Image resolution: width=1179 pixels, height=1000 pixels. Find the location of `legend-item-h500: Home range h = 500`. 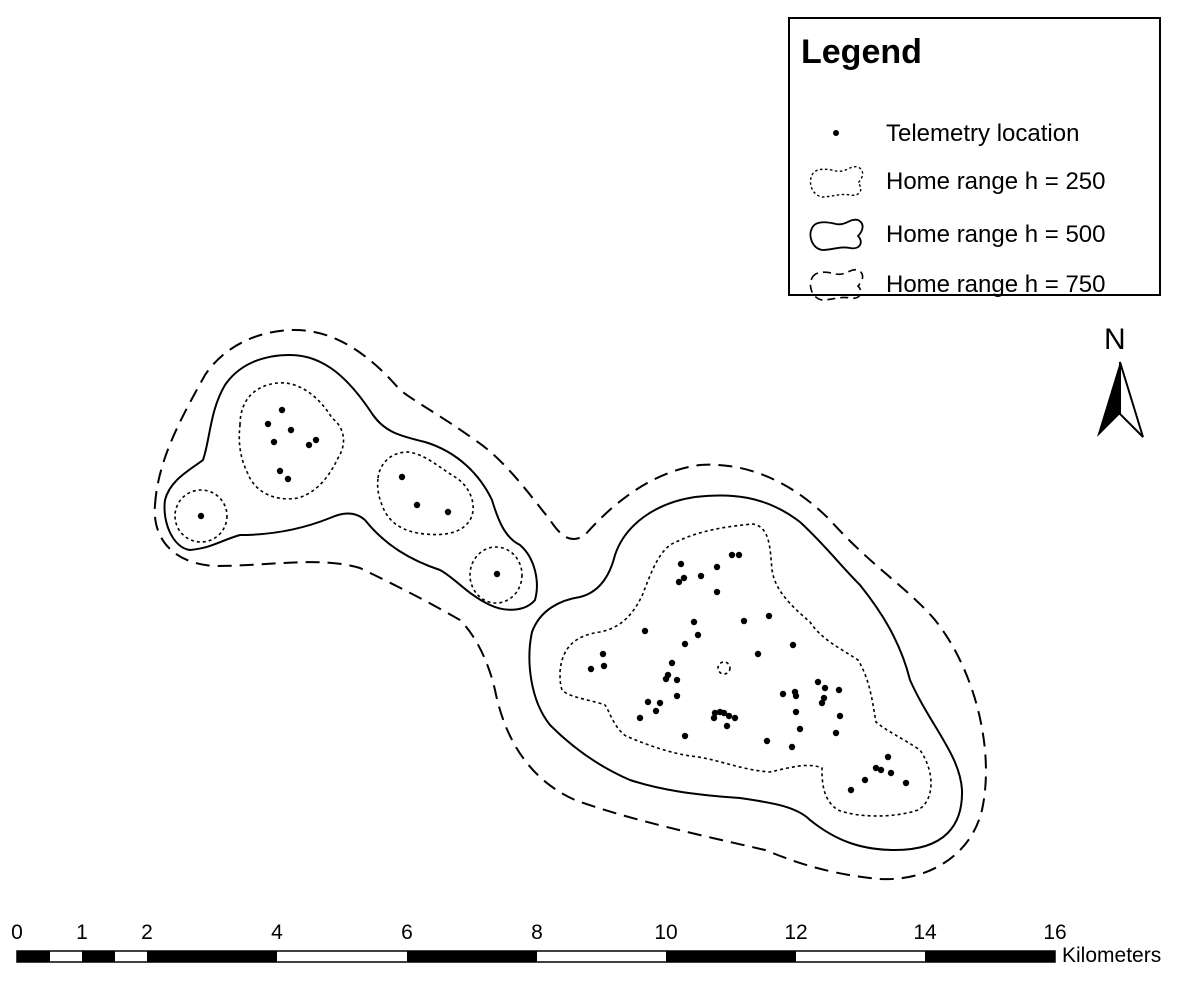

legend-item-h500: Home range h = 500 is located at coordinates (974, 234).